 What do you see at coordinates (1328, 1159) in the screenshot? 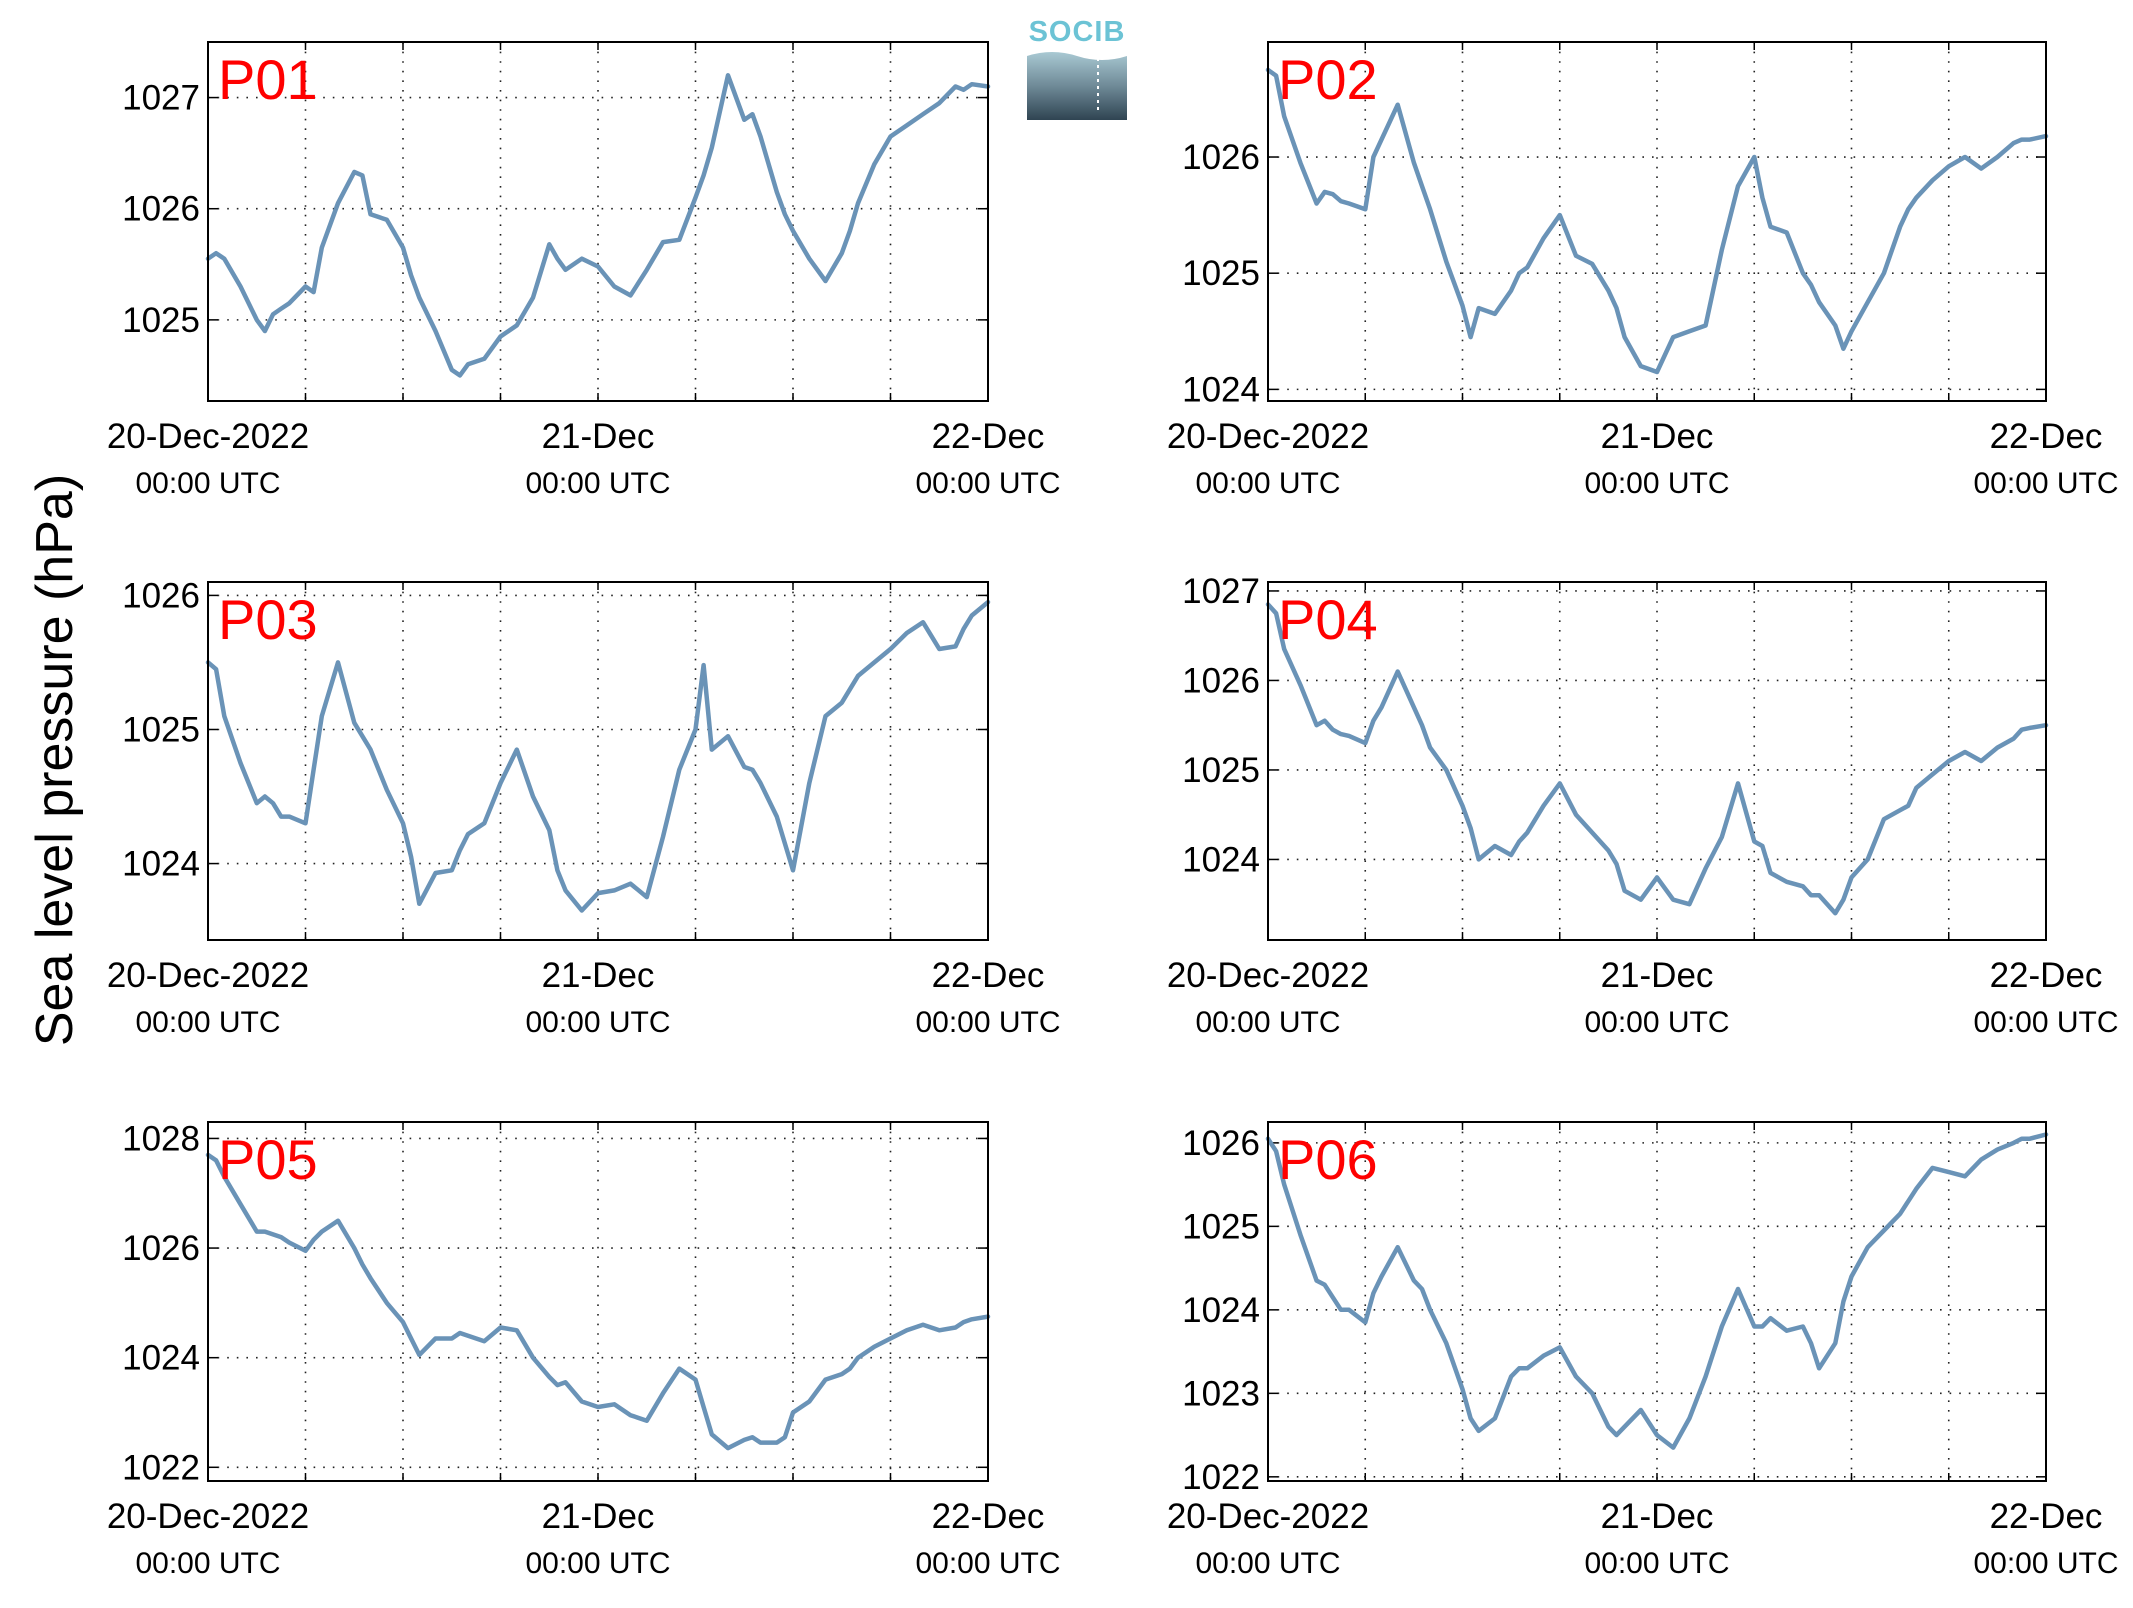
I see `panel-label: P06` at bounding box center [1328, 1159].